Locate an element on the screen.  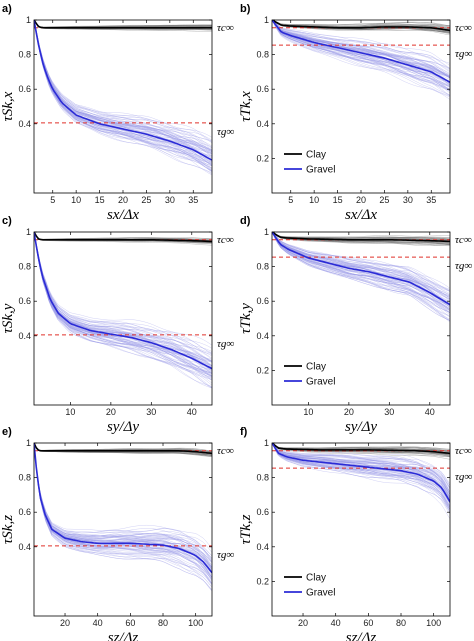
clay-realizations is located at coordinates (123, 239).